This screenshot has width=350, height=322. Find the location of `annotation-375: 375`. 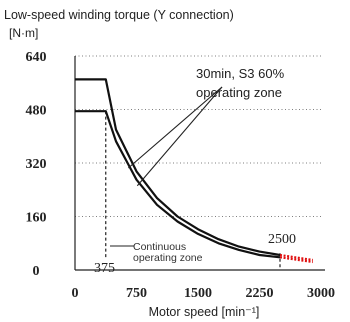

annotation-375: 375 is located at coordinates (104, 268).